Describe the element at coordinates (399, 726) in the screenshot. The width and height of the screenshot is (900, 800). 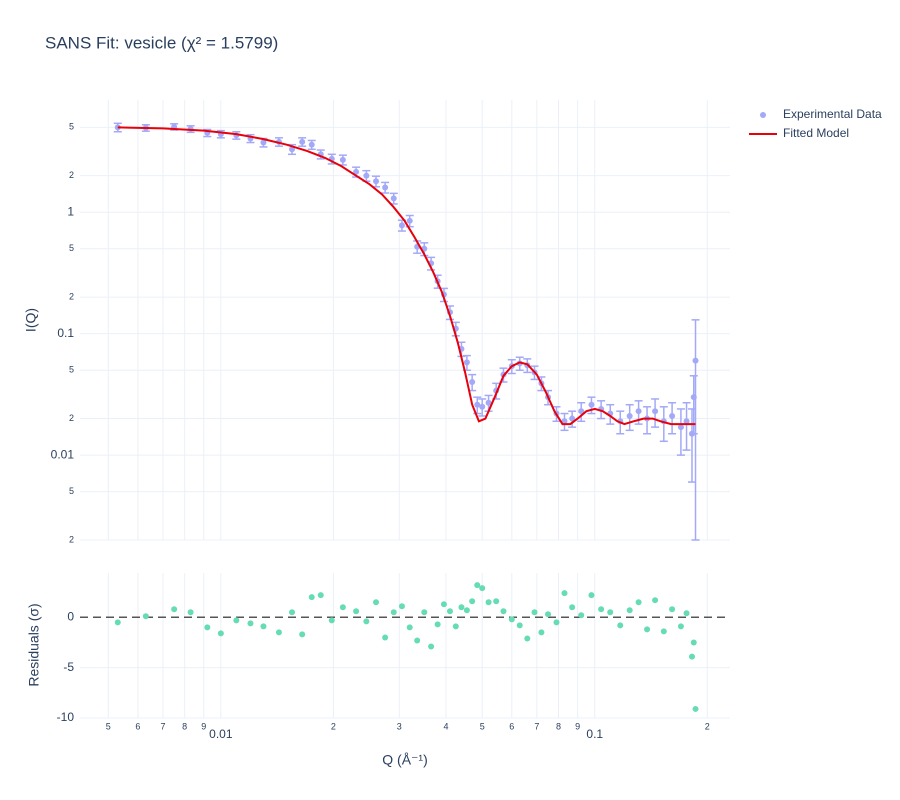
I see `x-tick-label: 3` at that location.